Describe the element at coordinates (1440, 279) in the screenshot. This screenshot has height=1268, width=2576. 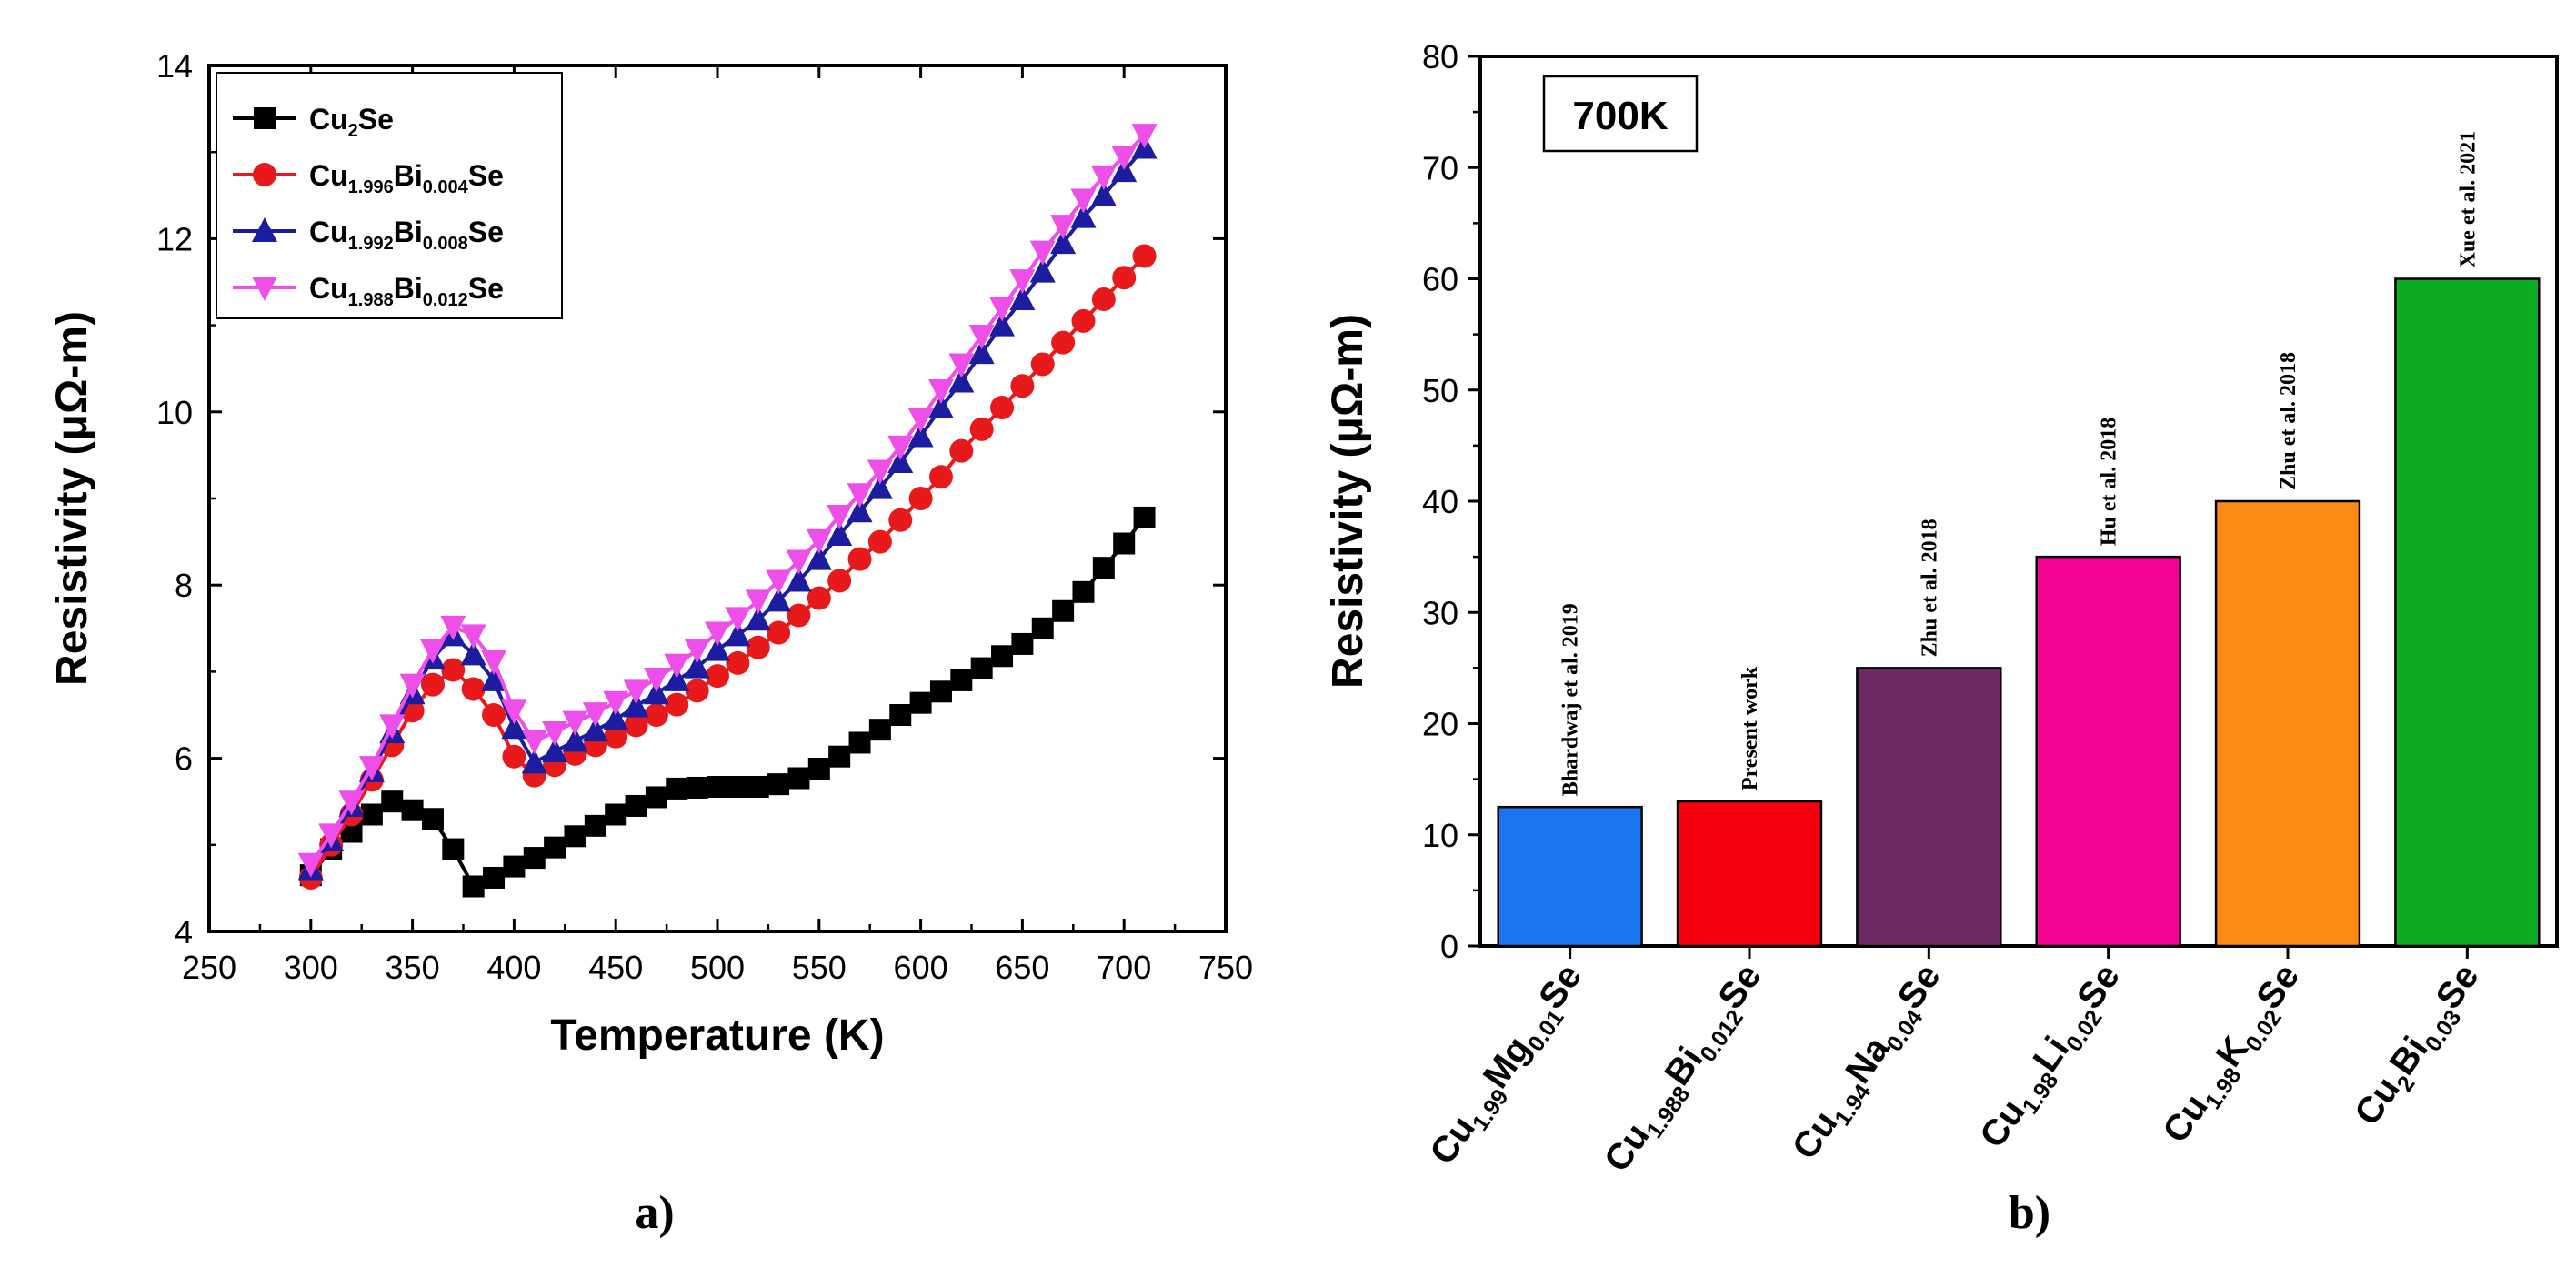
I see `y-tick-label: 60` at that location.